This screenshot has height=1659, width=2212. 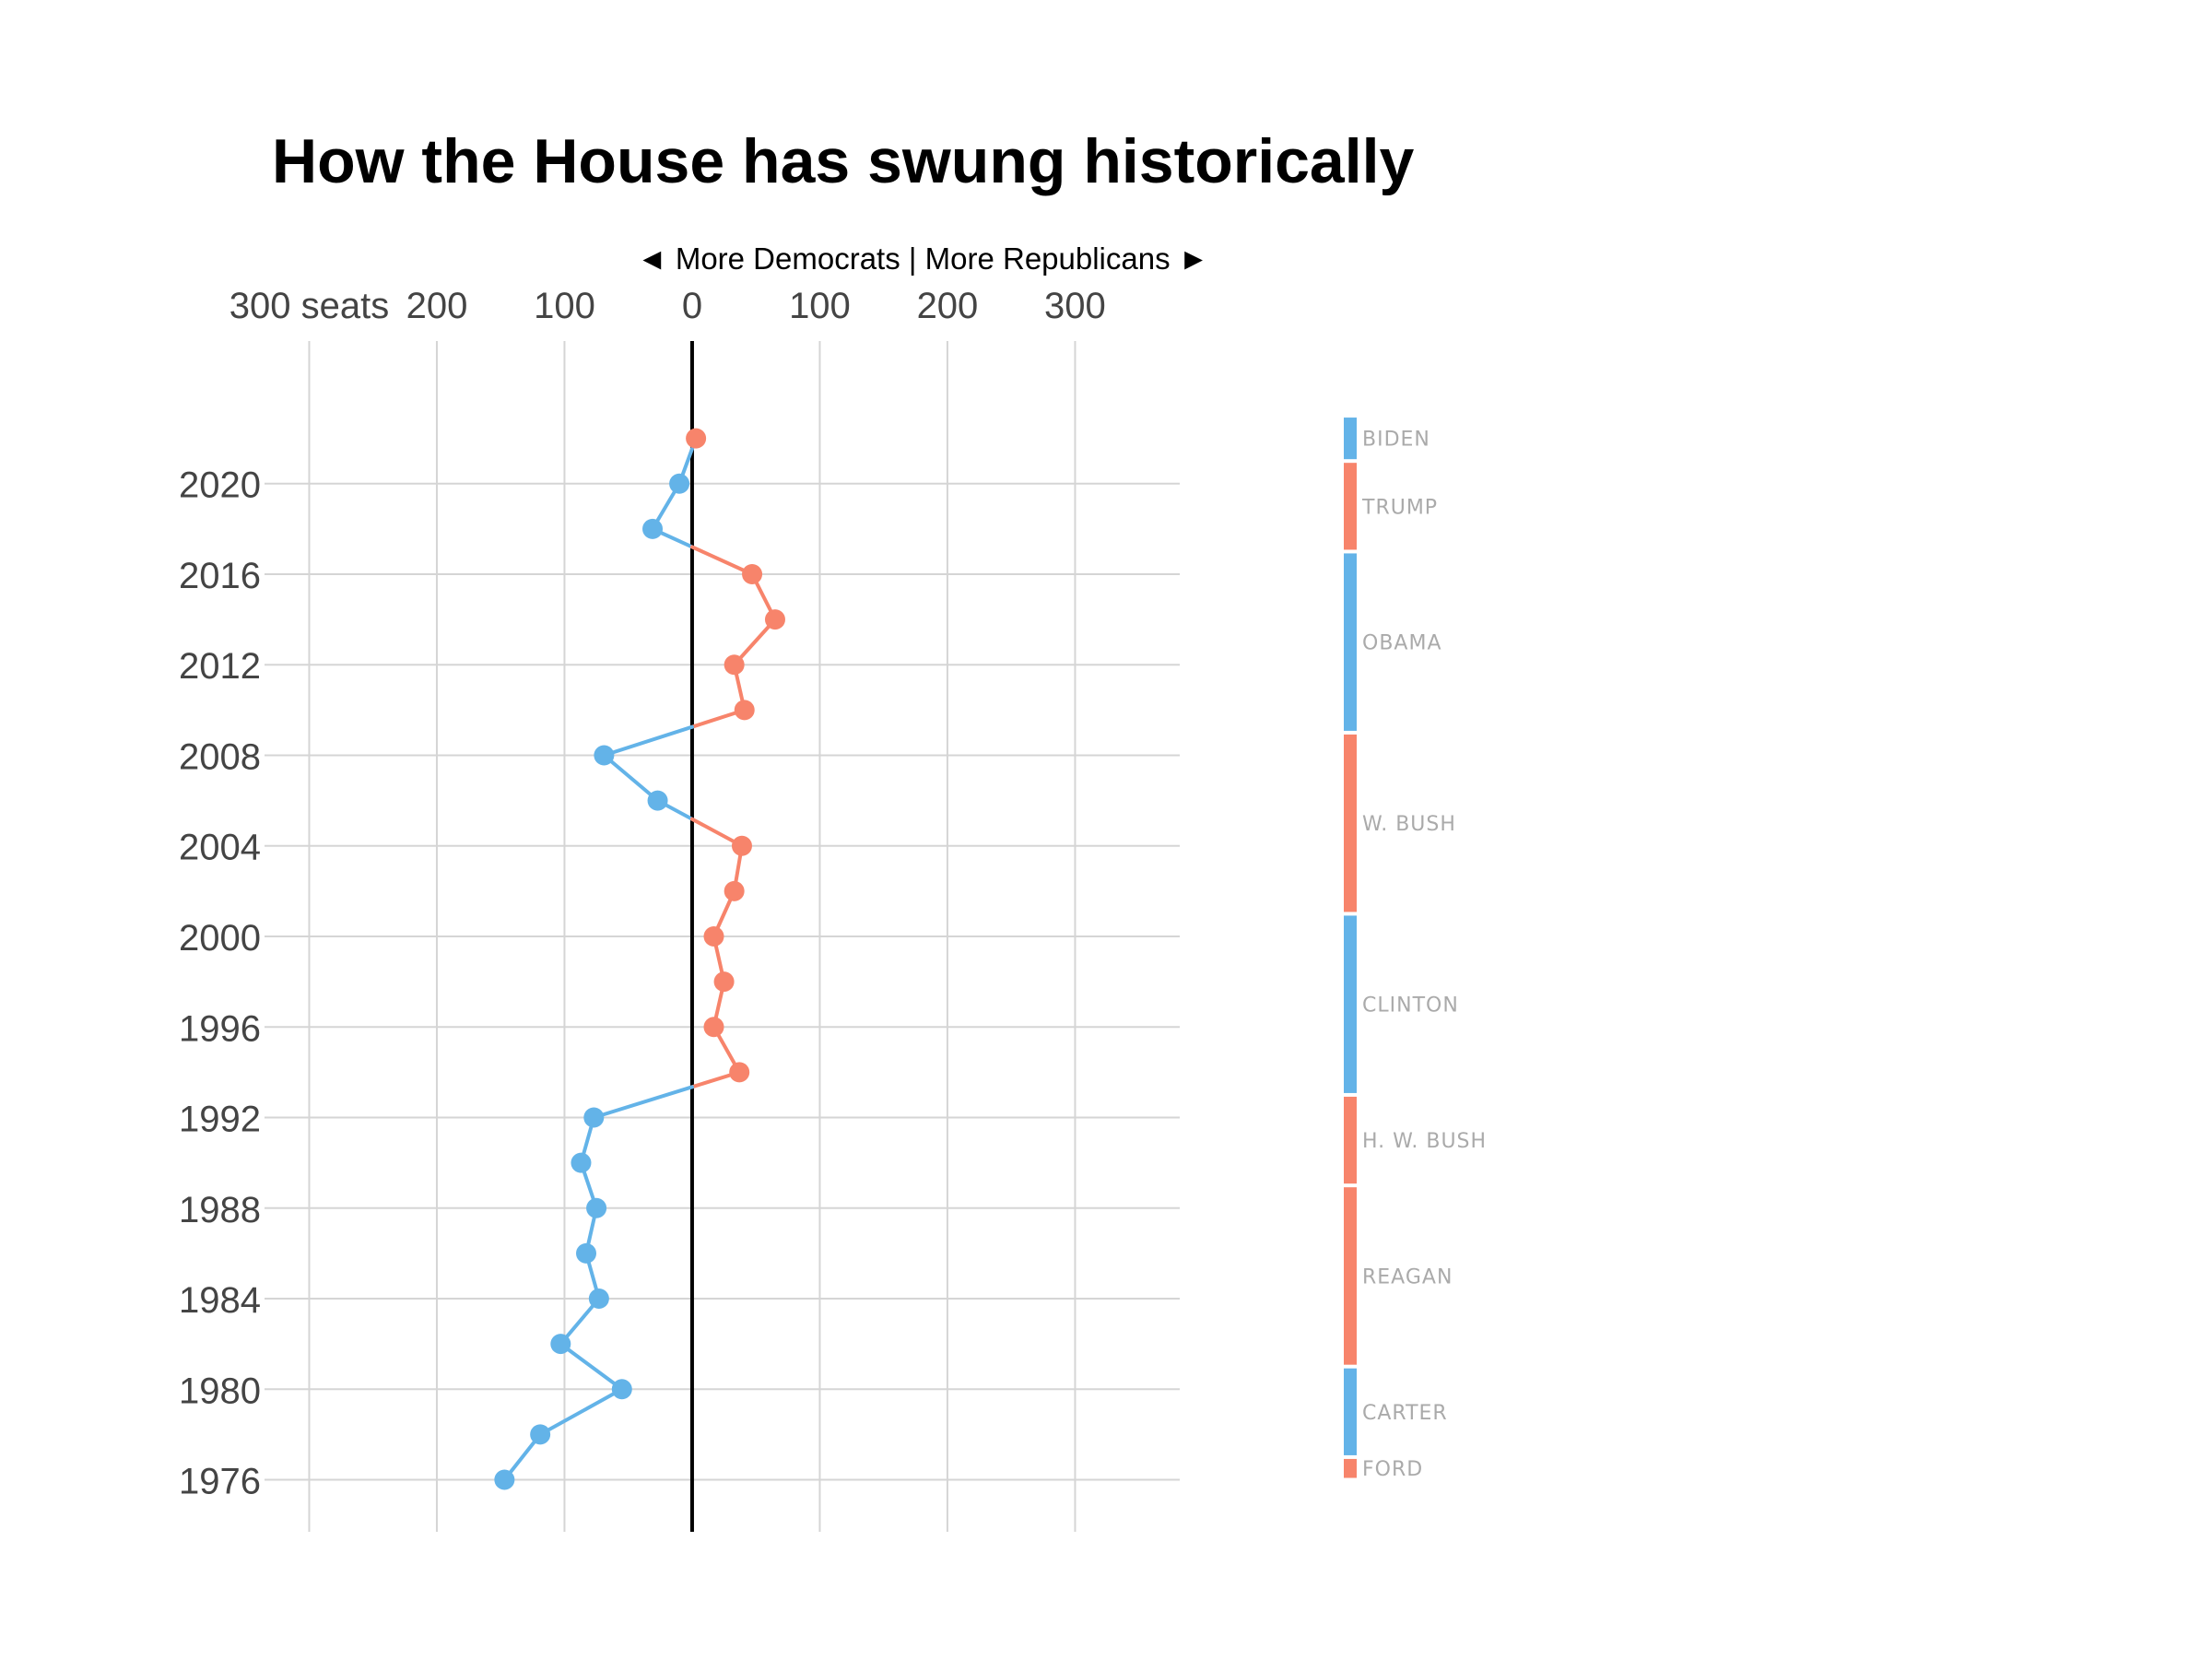 What do you see at coordinates (1424, 1141) in the screenshot?
I see `president-label: H. W. BUSH` at bounding box center [1424, 1141].